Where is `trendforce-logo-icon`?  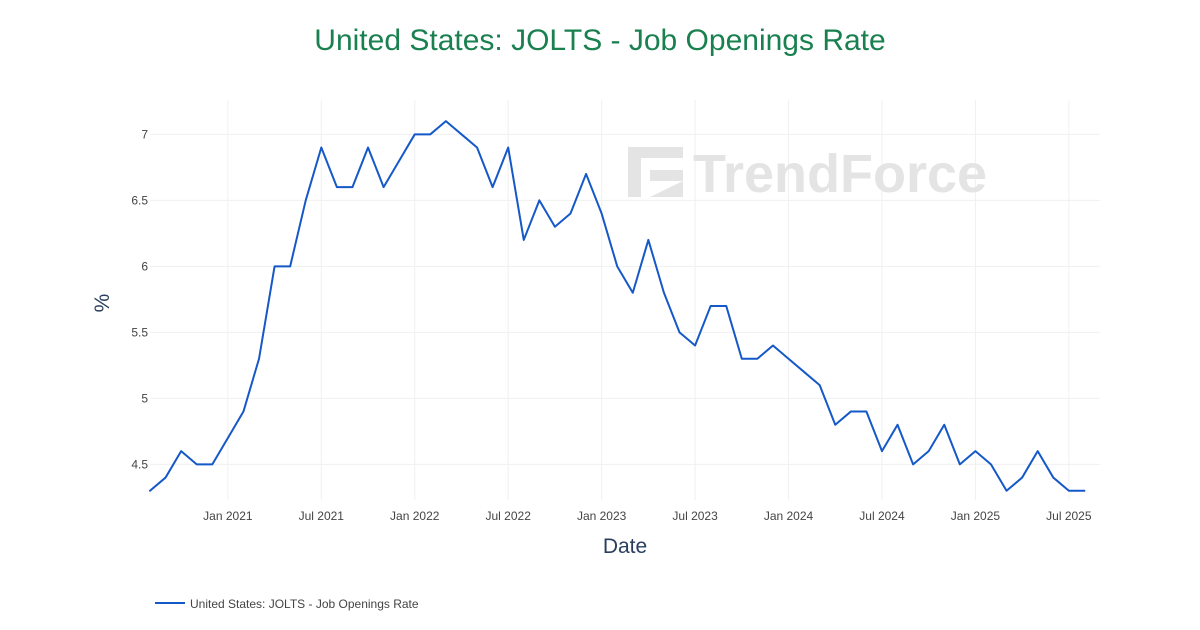
trendforce-logo-icon is located at coordinates (655, 172).